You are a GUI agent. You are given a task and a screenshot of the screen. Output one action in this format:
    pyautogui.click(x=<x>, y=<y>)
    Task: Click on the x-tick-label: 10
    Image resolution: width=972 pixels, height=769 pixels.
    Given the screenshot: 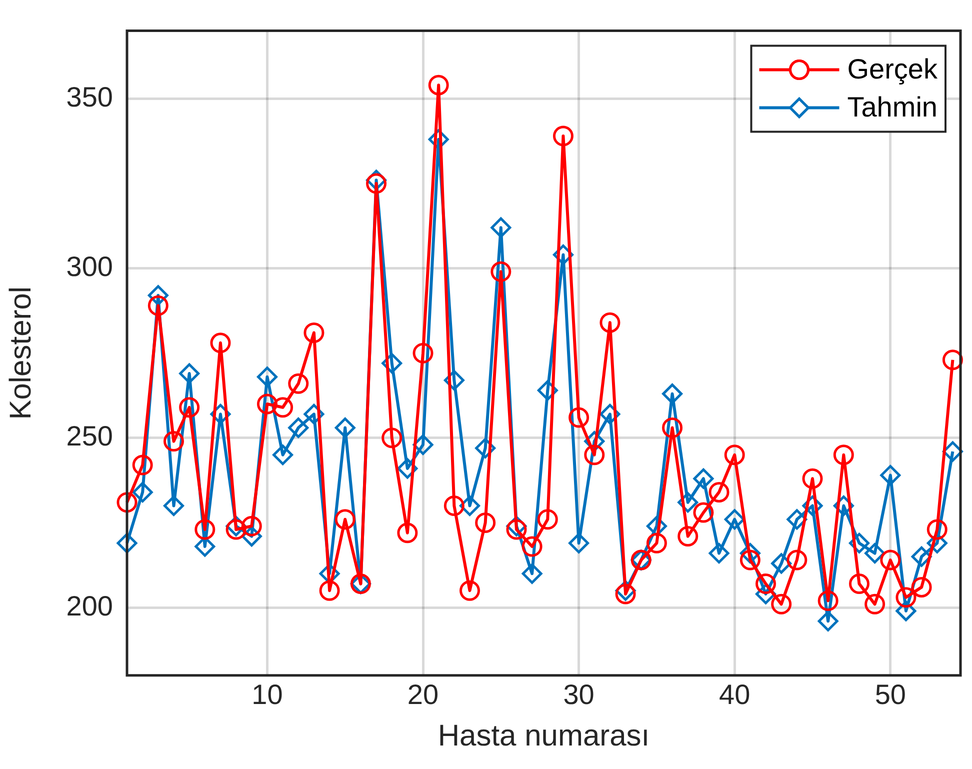 What is the action you would take?
    pyautogui.click(x=267, y=694)
    